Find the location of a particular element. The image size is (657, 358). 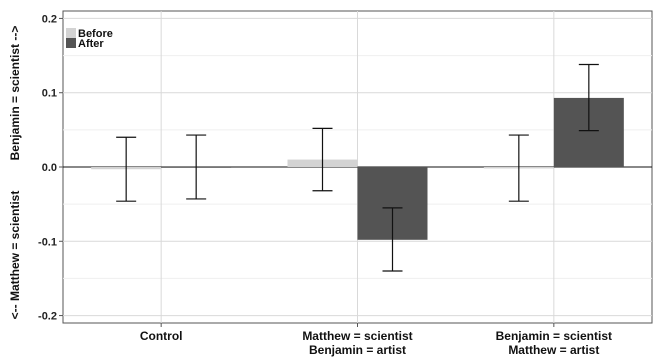

y-tick-label: -0.2 is located at coordinates (47, 317).